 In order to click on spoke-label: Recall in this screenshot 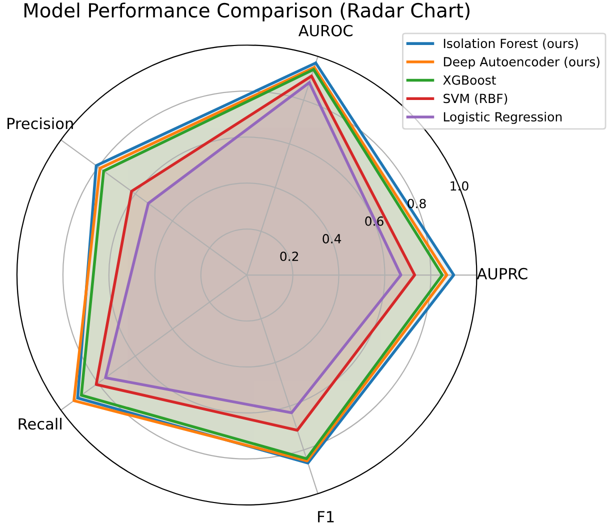, I will do `click(40, 424)`.